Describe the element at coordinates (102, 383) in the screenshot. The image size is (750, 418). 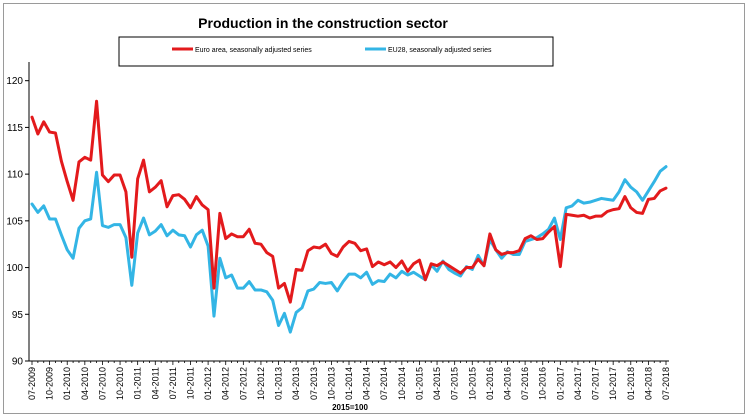
I see `x-tick-label: 07-2010` at that location.